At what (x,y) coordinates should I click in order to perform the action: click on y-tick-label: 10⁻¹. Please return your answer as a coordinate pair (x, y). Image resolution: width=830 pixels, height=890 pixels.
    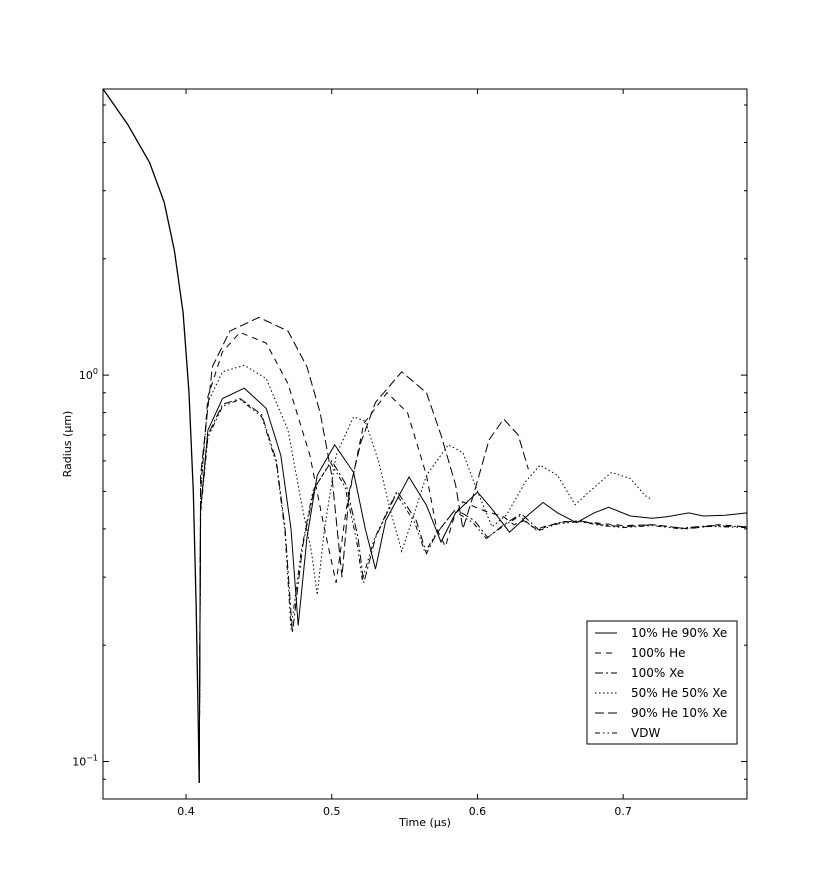
    Looking at the image, I should click on (85, 761).